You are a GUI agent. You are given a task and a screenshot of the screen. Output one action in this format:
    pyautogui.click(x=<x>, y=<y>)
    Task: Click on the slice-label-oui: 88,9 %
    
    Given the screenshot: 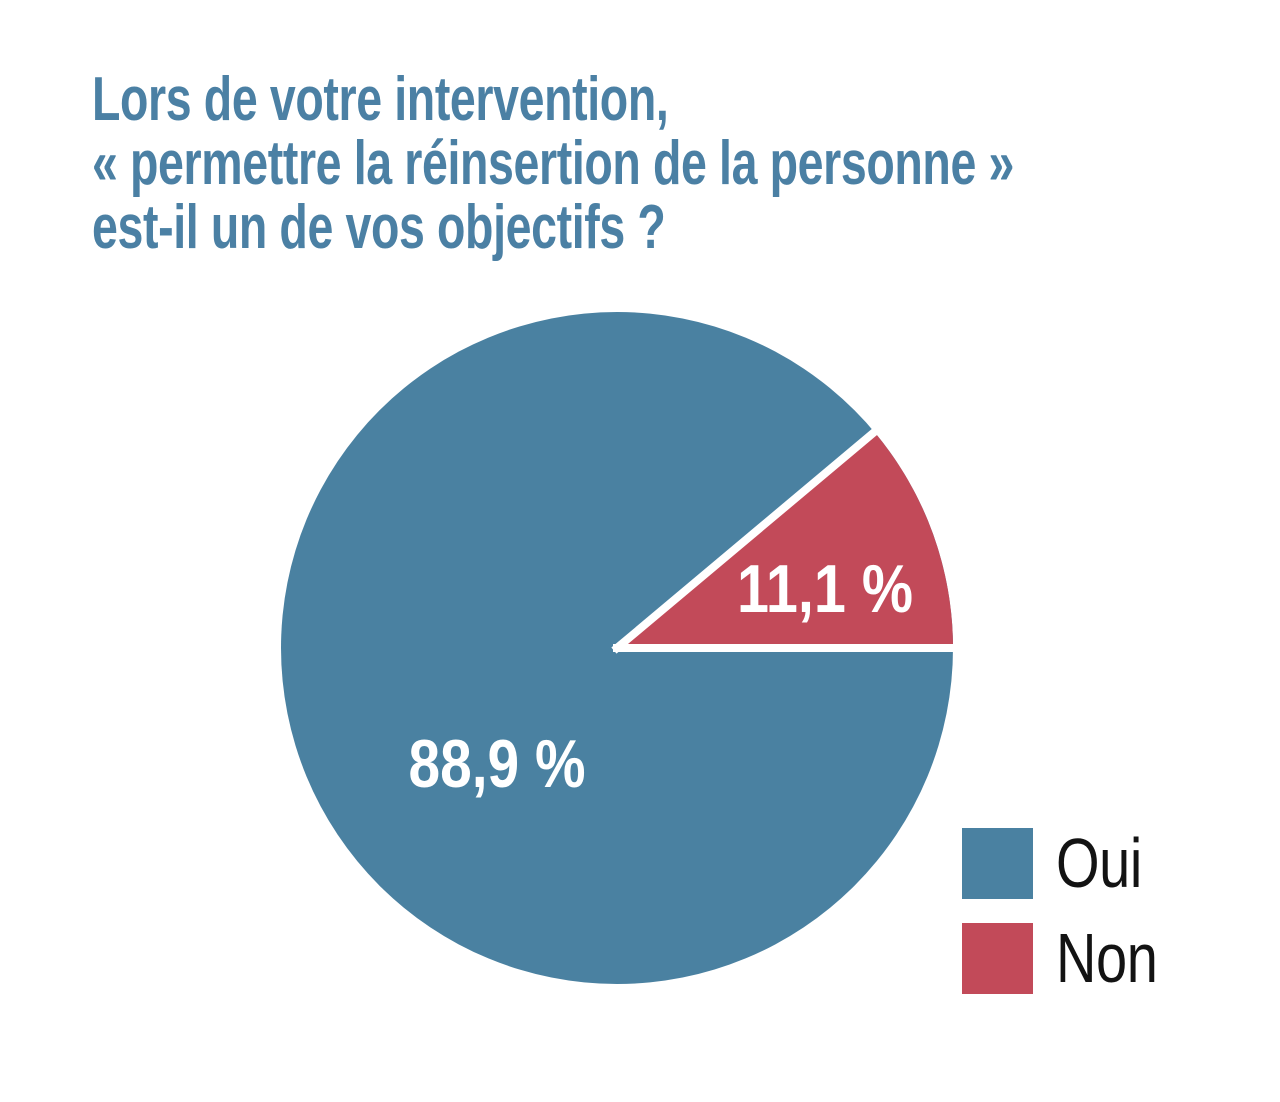 What is the action you would take?
    pyautogui.click(x=497, y=764)
    